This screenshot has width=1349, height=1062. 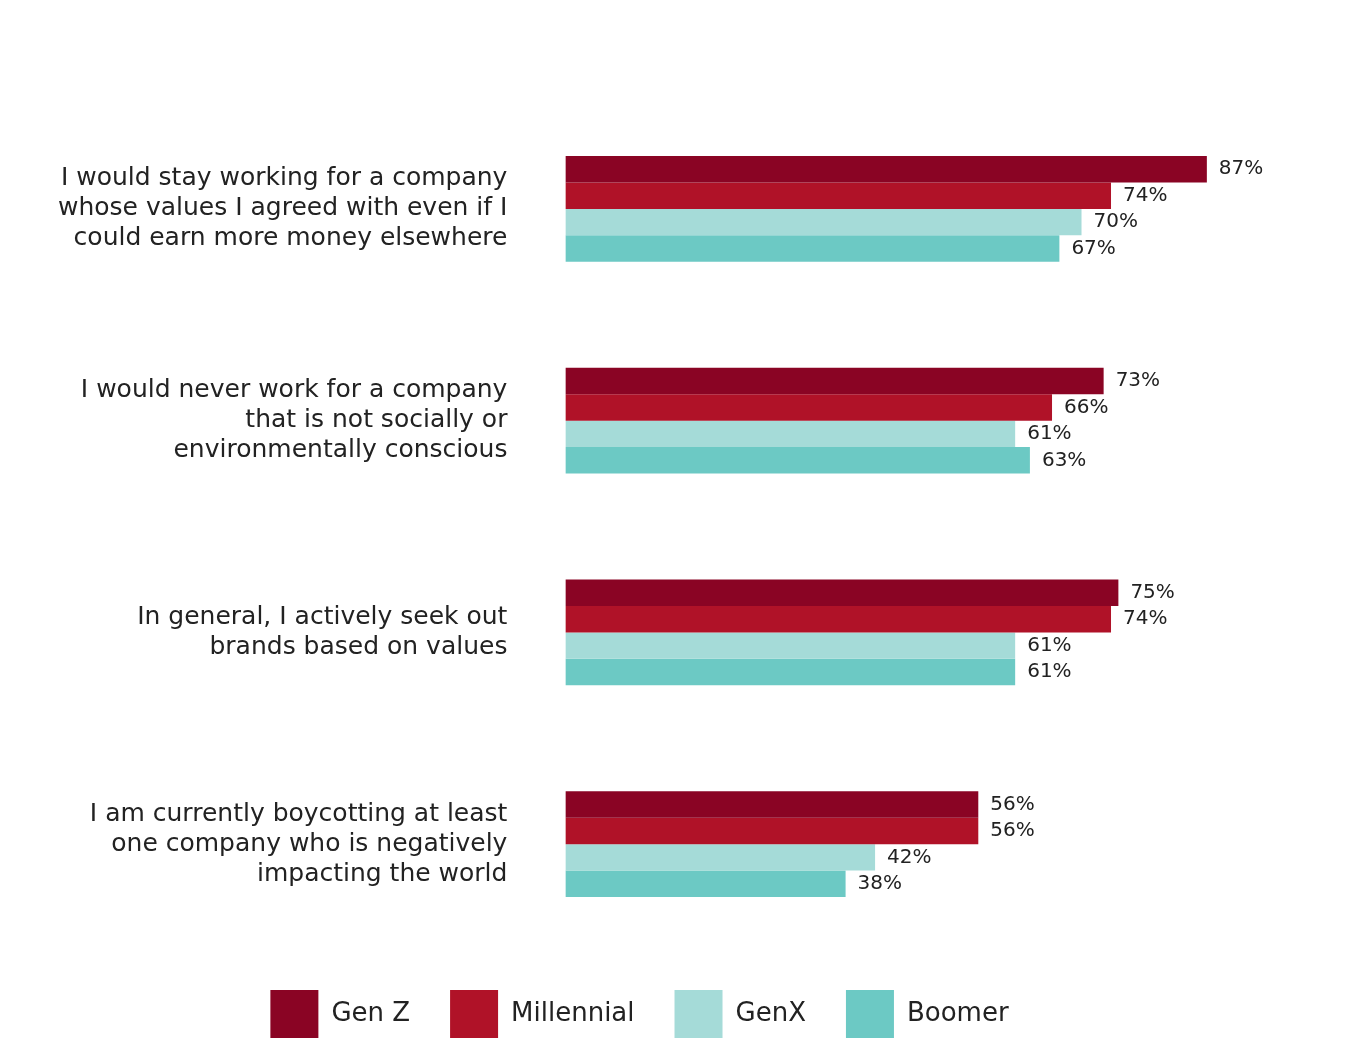 What do you see at coordinates (298, 842) in the screenshot?
I see `y-tick-label: I am currently boycotting at least one company who is negatively impacting the world` at bounding box center [298, 842].